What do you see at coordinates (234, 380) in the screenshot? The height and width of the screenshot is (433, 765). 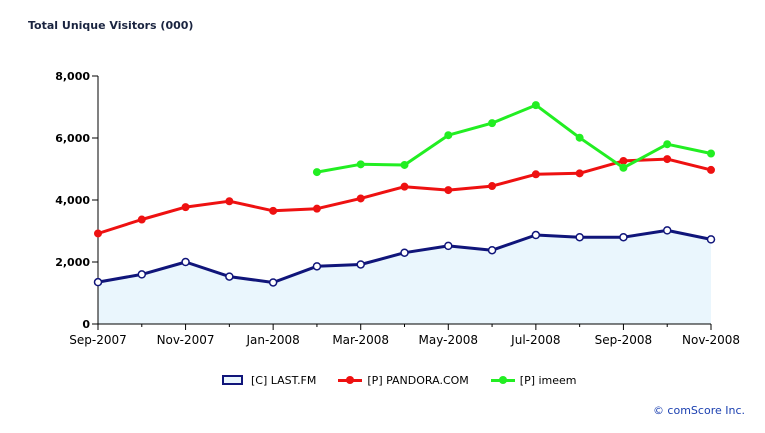 I see `legend-swatch-lastfm` at bounding box center [234, 380].